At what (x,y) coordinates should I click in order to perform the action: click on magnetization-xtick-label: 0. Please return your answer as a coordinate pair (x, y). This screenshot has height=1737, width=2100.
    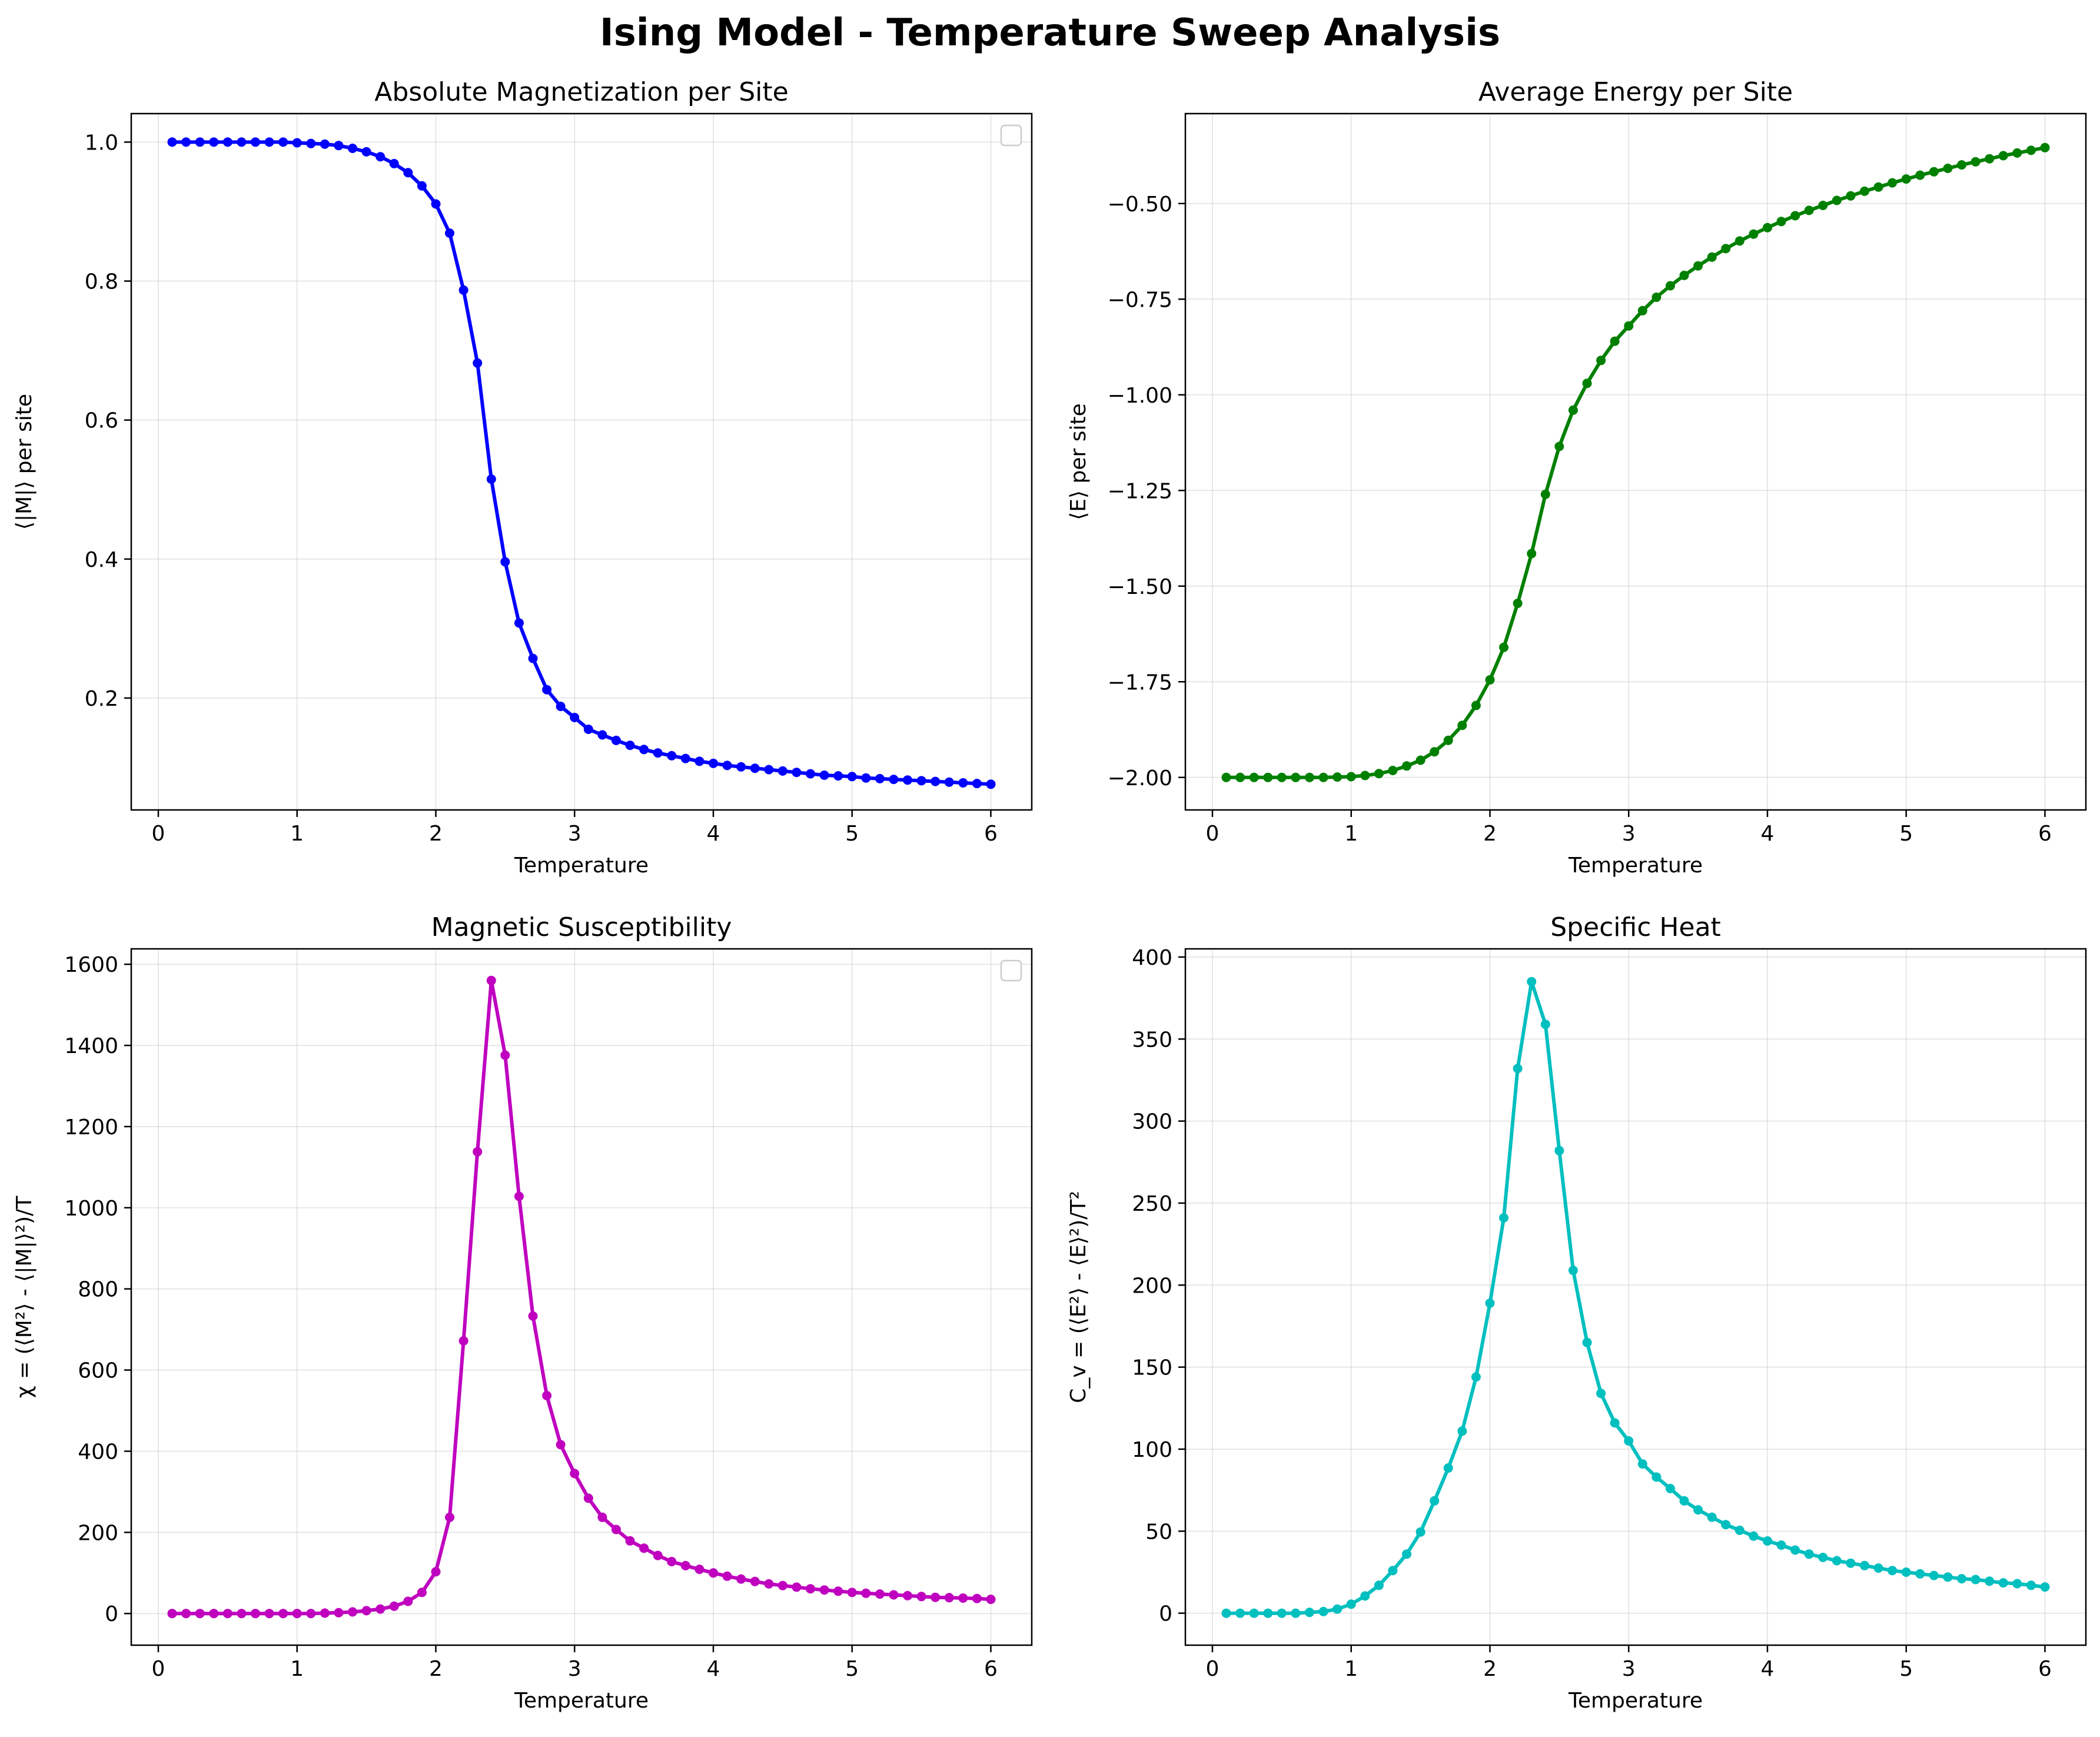
    Looking at the image, I should click on (159, 834).